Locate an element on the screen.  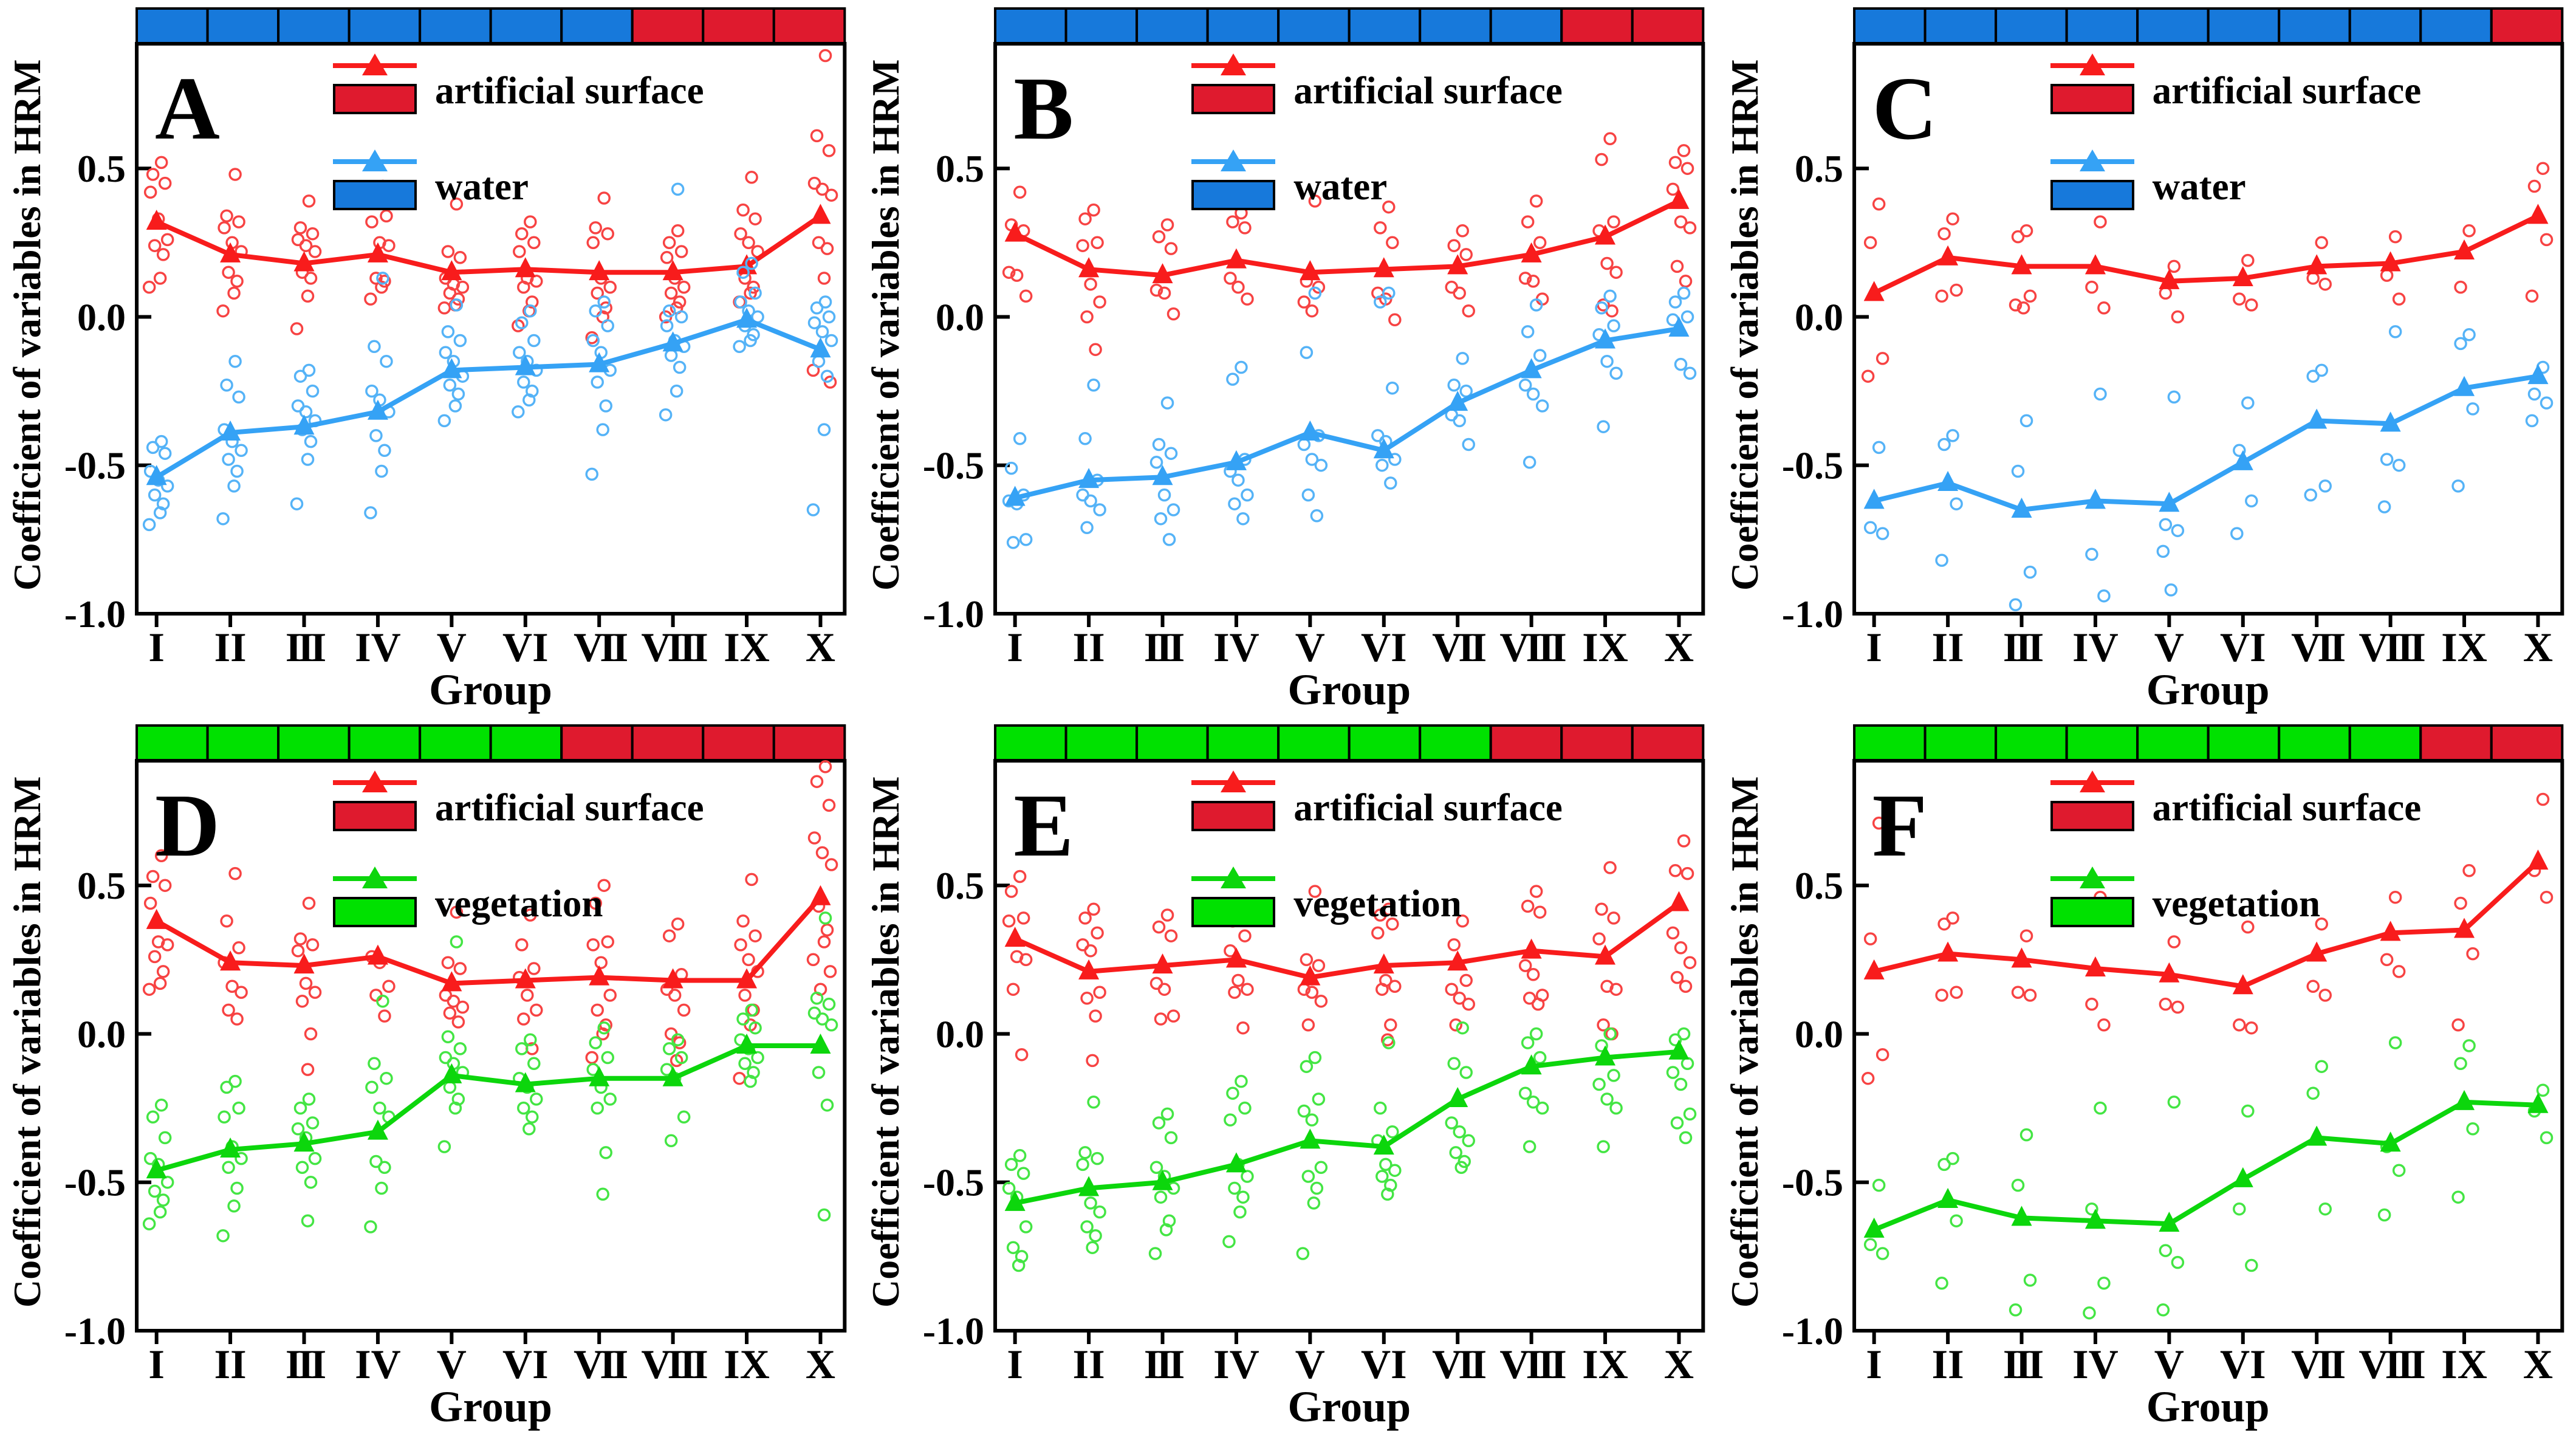
x-tick-label: I is located at coordinates (1874, 647).